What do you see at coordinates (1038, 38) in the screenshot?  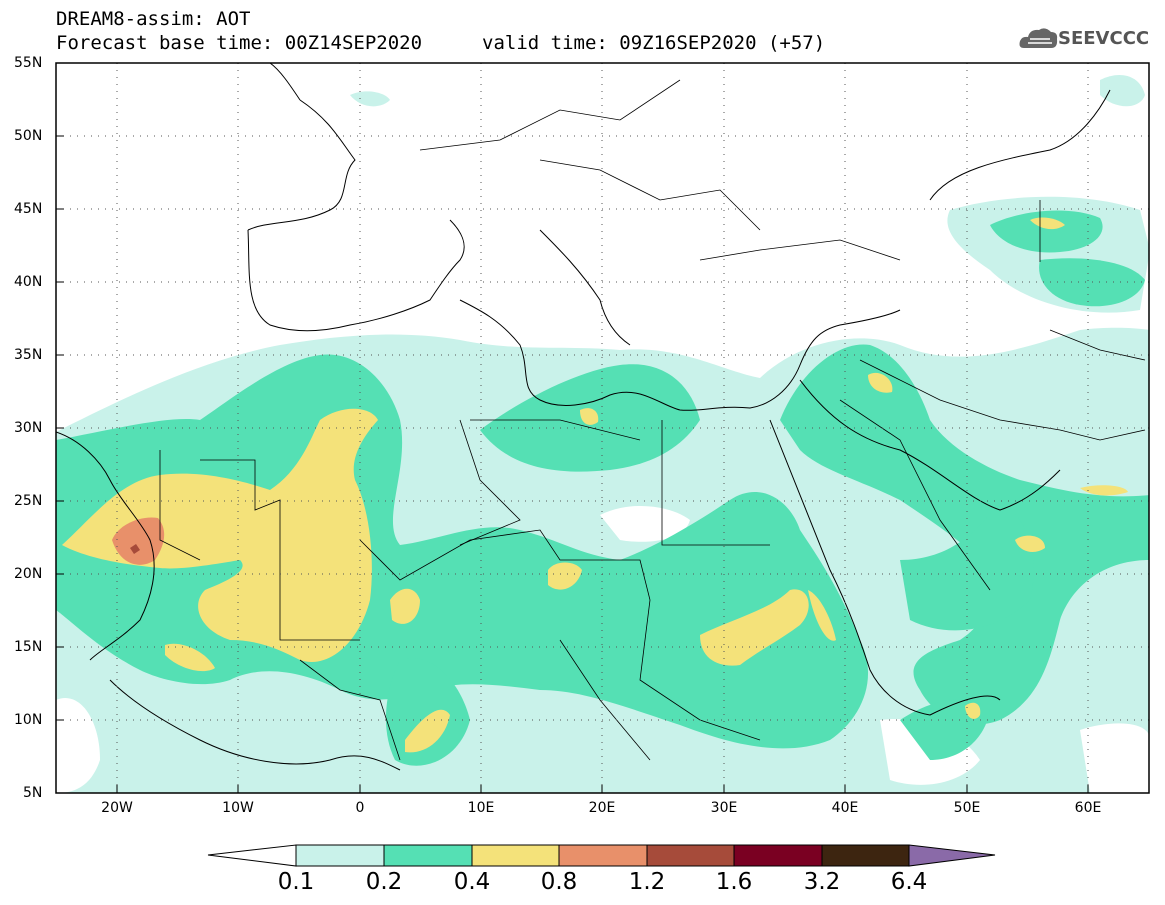 I see `cloud-logo-icon` at bounding box center [1038, 38].